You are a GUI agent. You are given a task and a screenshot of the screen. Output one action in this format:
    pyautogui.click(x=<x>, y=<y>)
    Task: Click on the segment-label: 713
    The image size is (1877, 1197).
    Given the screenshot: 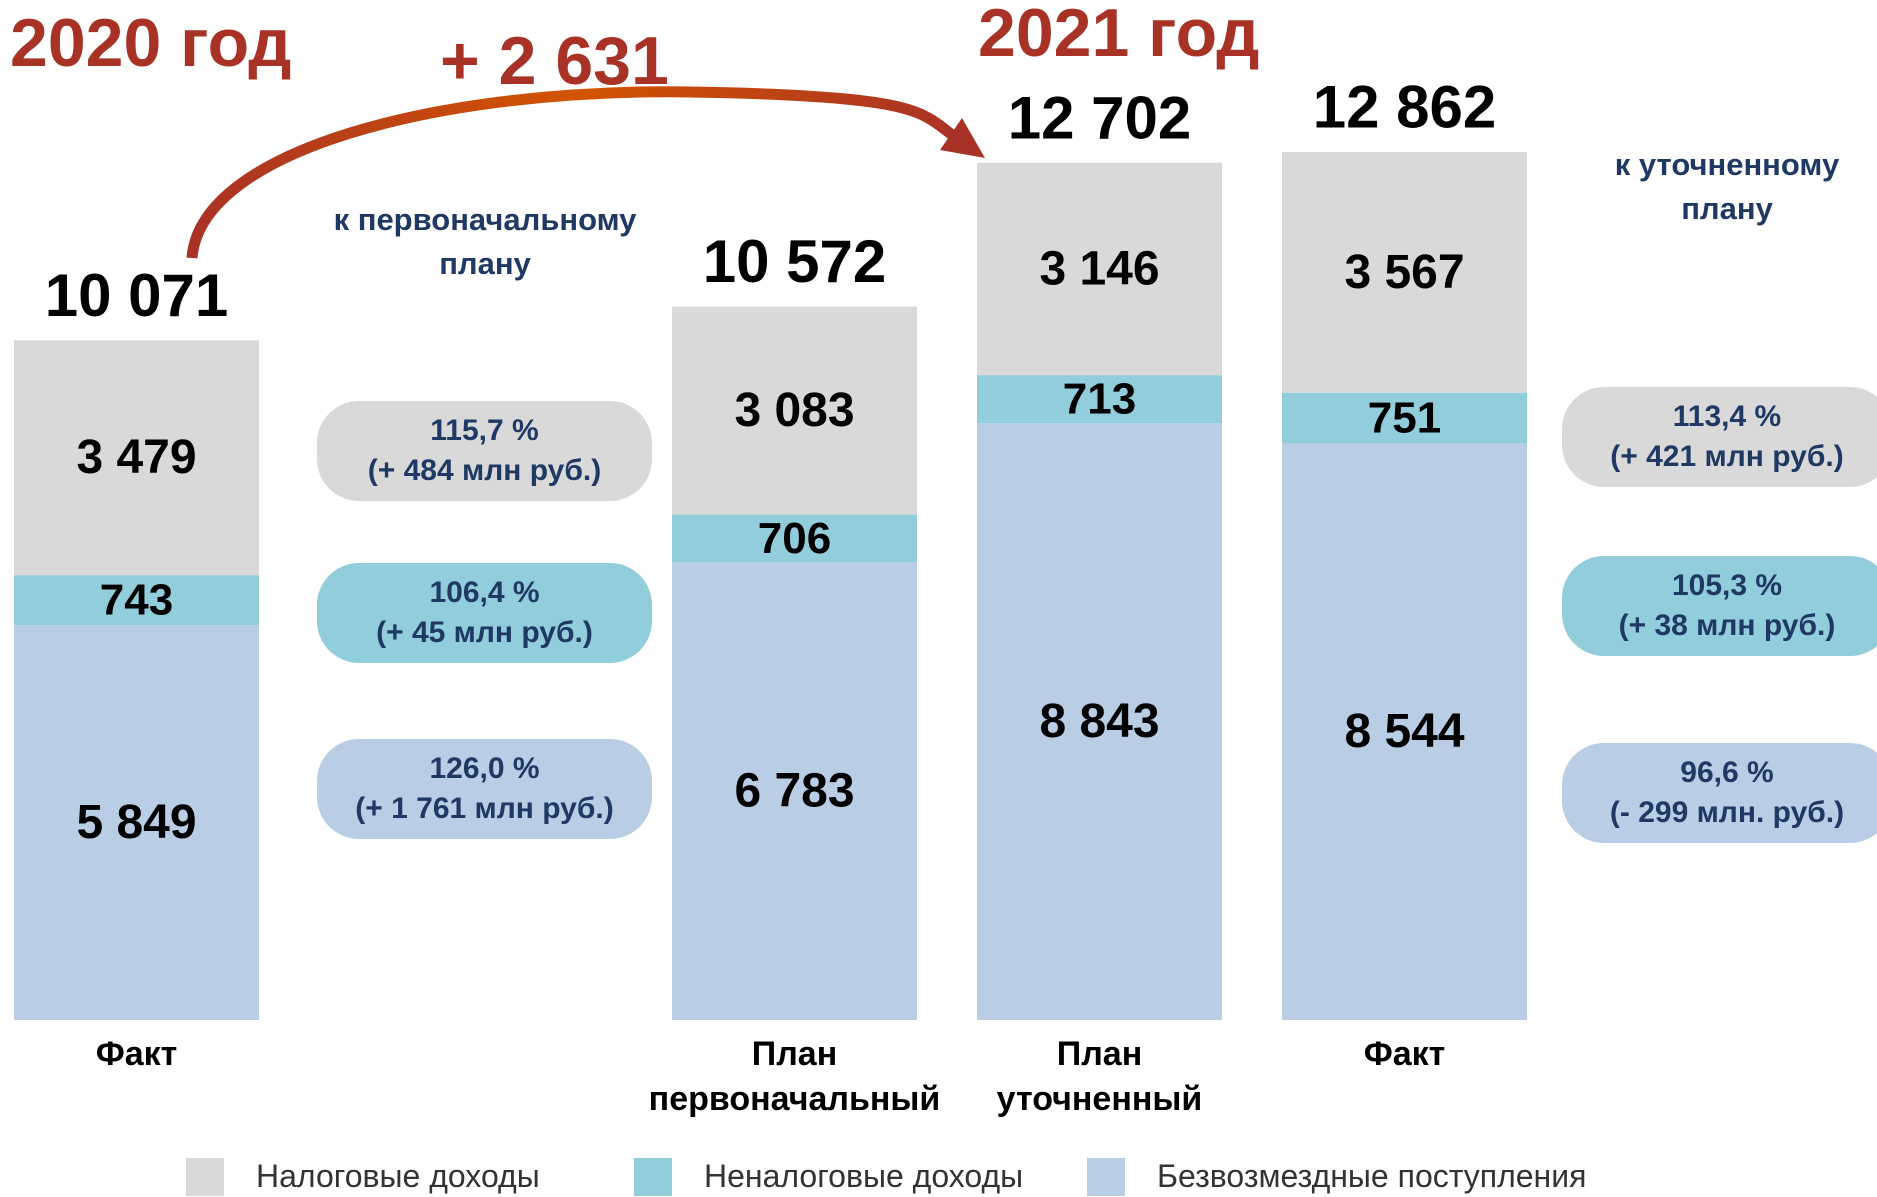 What is the action you would take?
    pyautogui.click(x=1099, y=399)
    